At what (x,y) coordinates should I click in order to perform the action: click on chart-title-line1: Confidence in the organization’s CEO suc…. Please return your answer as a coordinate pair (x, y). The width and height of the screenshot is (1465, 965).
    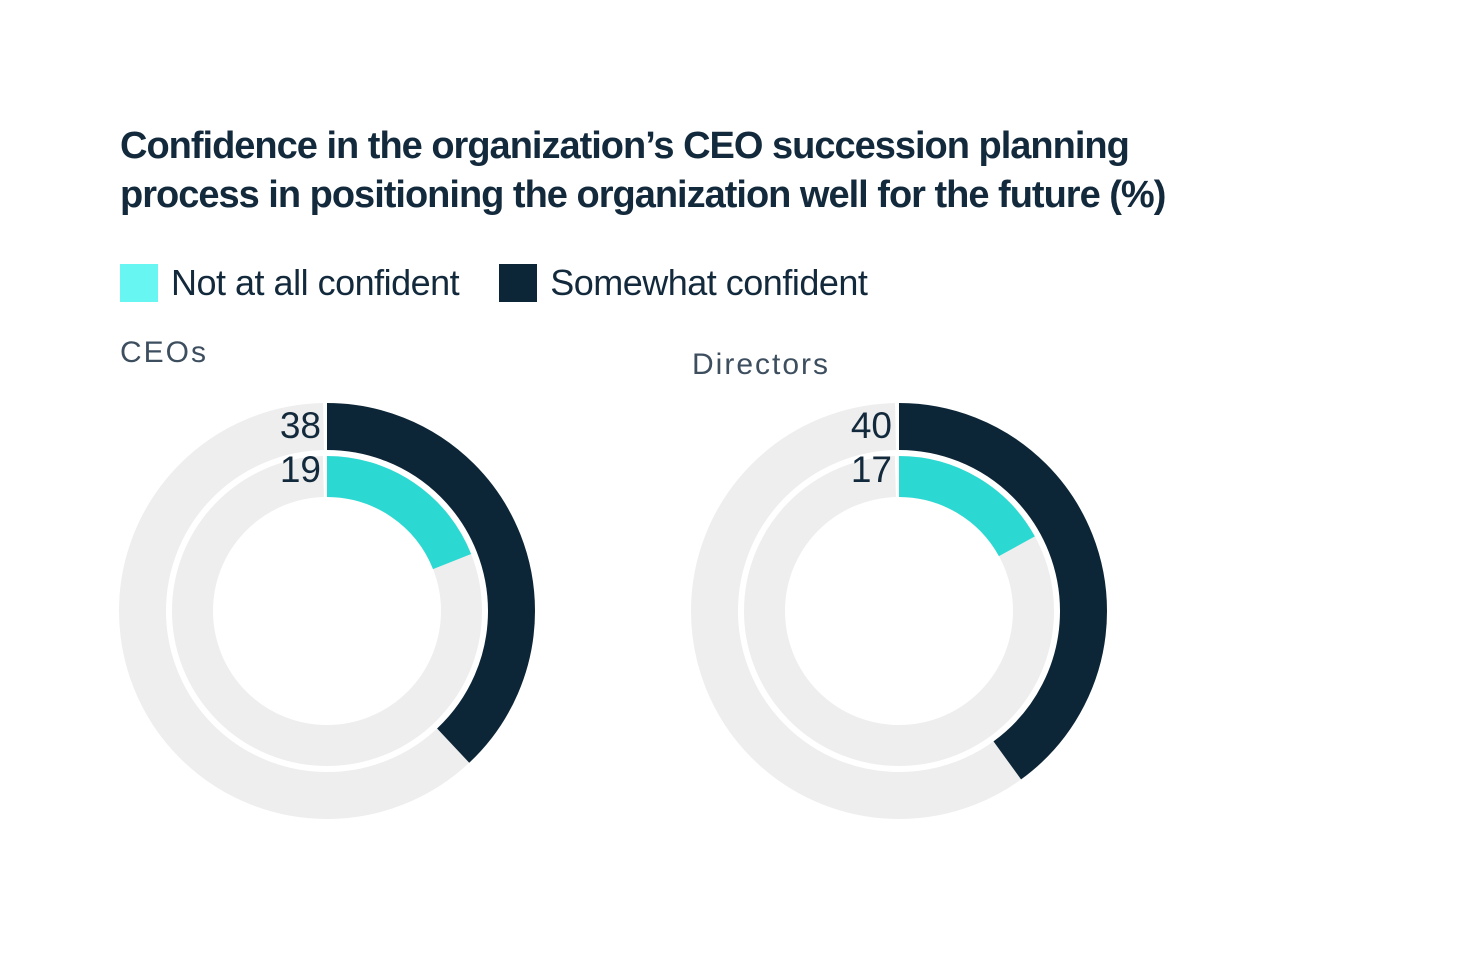
    Looking at the image, I should click on (625, 146).